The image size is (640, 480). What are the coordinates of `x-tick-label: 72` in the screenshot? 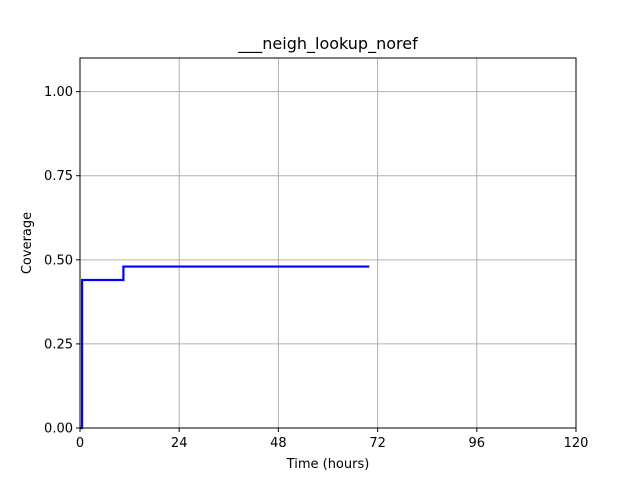 It's located at (377, 443).